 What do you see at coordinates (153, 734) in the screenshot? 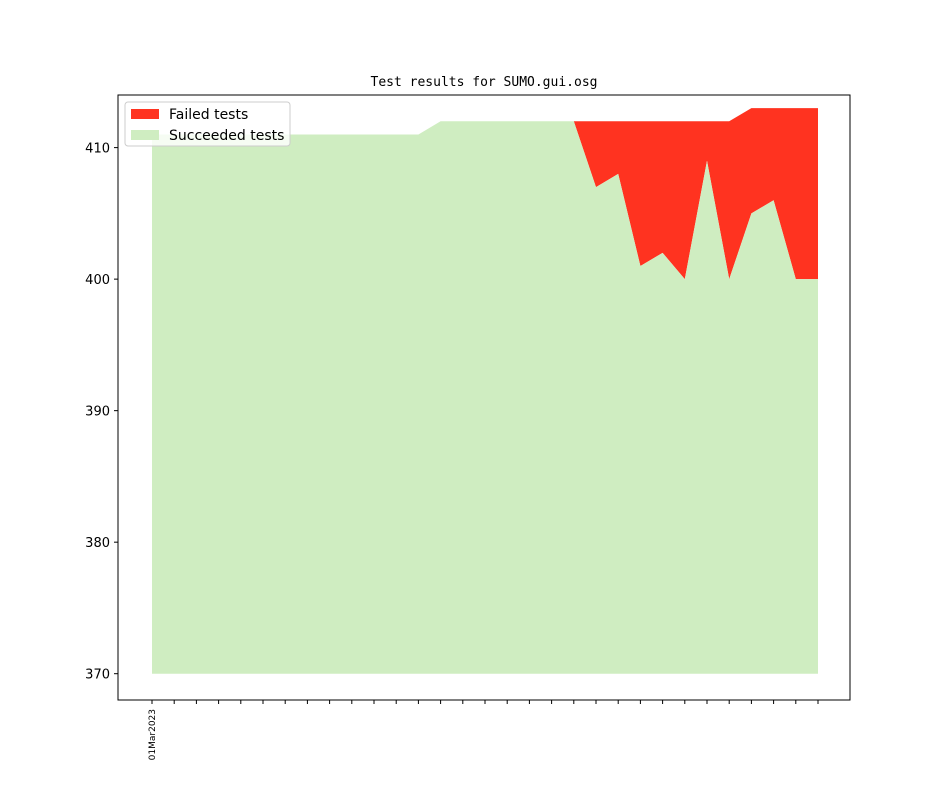
I see `x-tick-label: 01Mar2023` at bounding box center [153, 734].